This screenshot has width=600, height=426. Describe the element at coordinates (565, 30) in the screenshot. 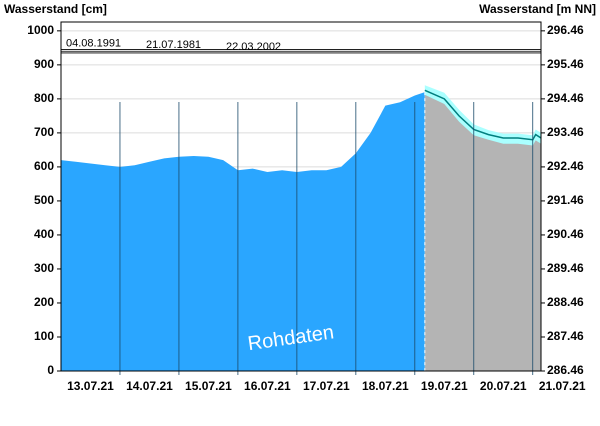

I see `y2-tick-label: 296.46` at that location.